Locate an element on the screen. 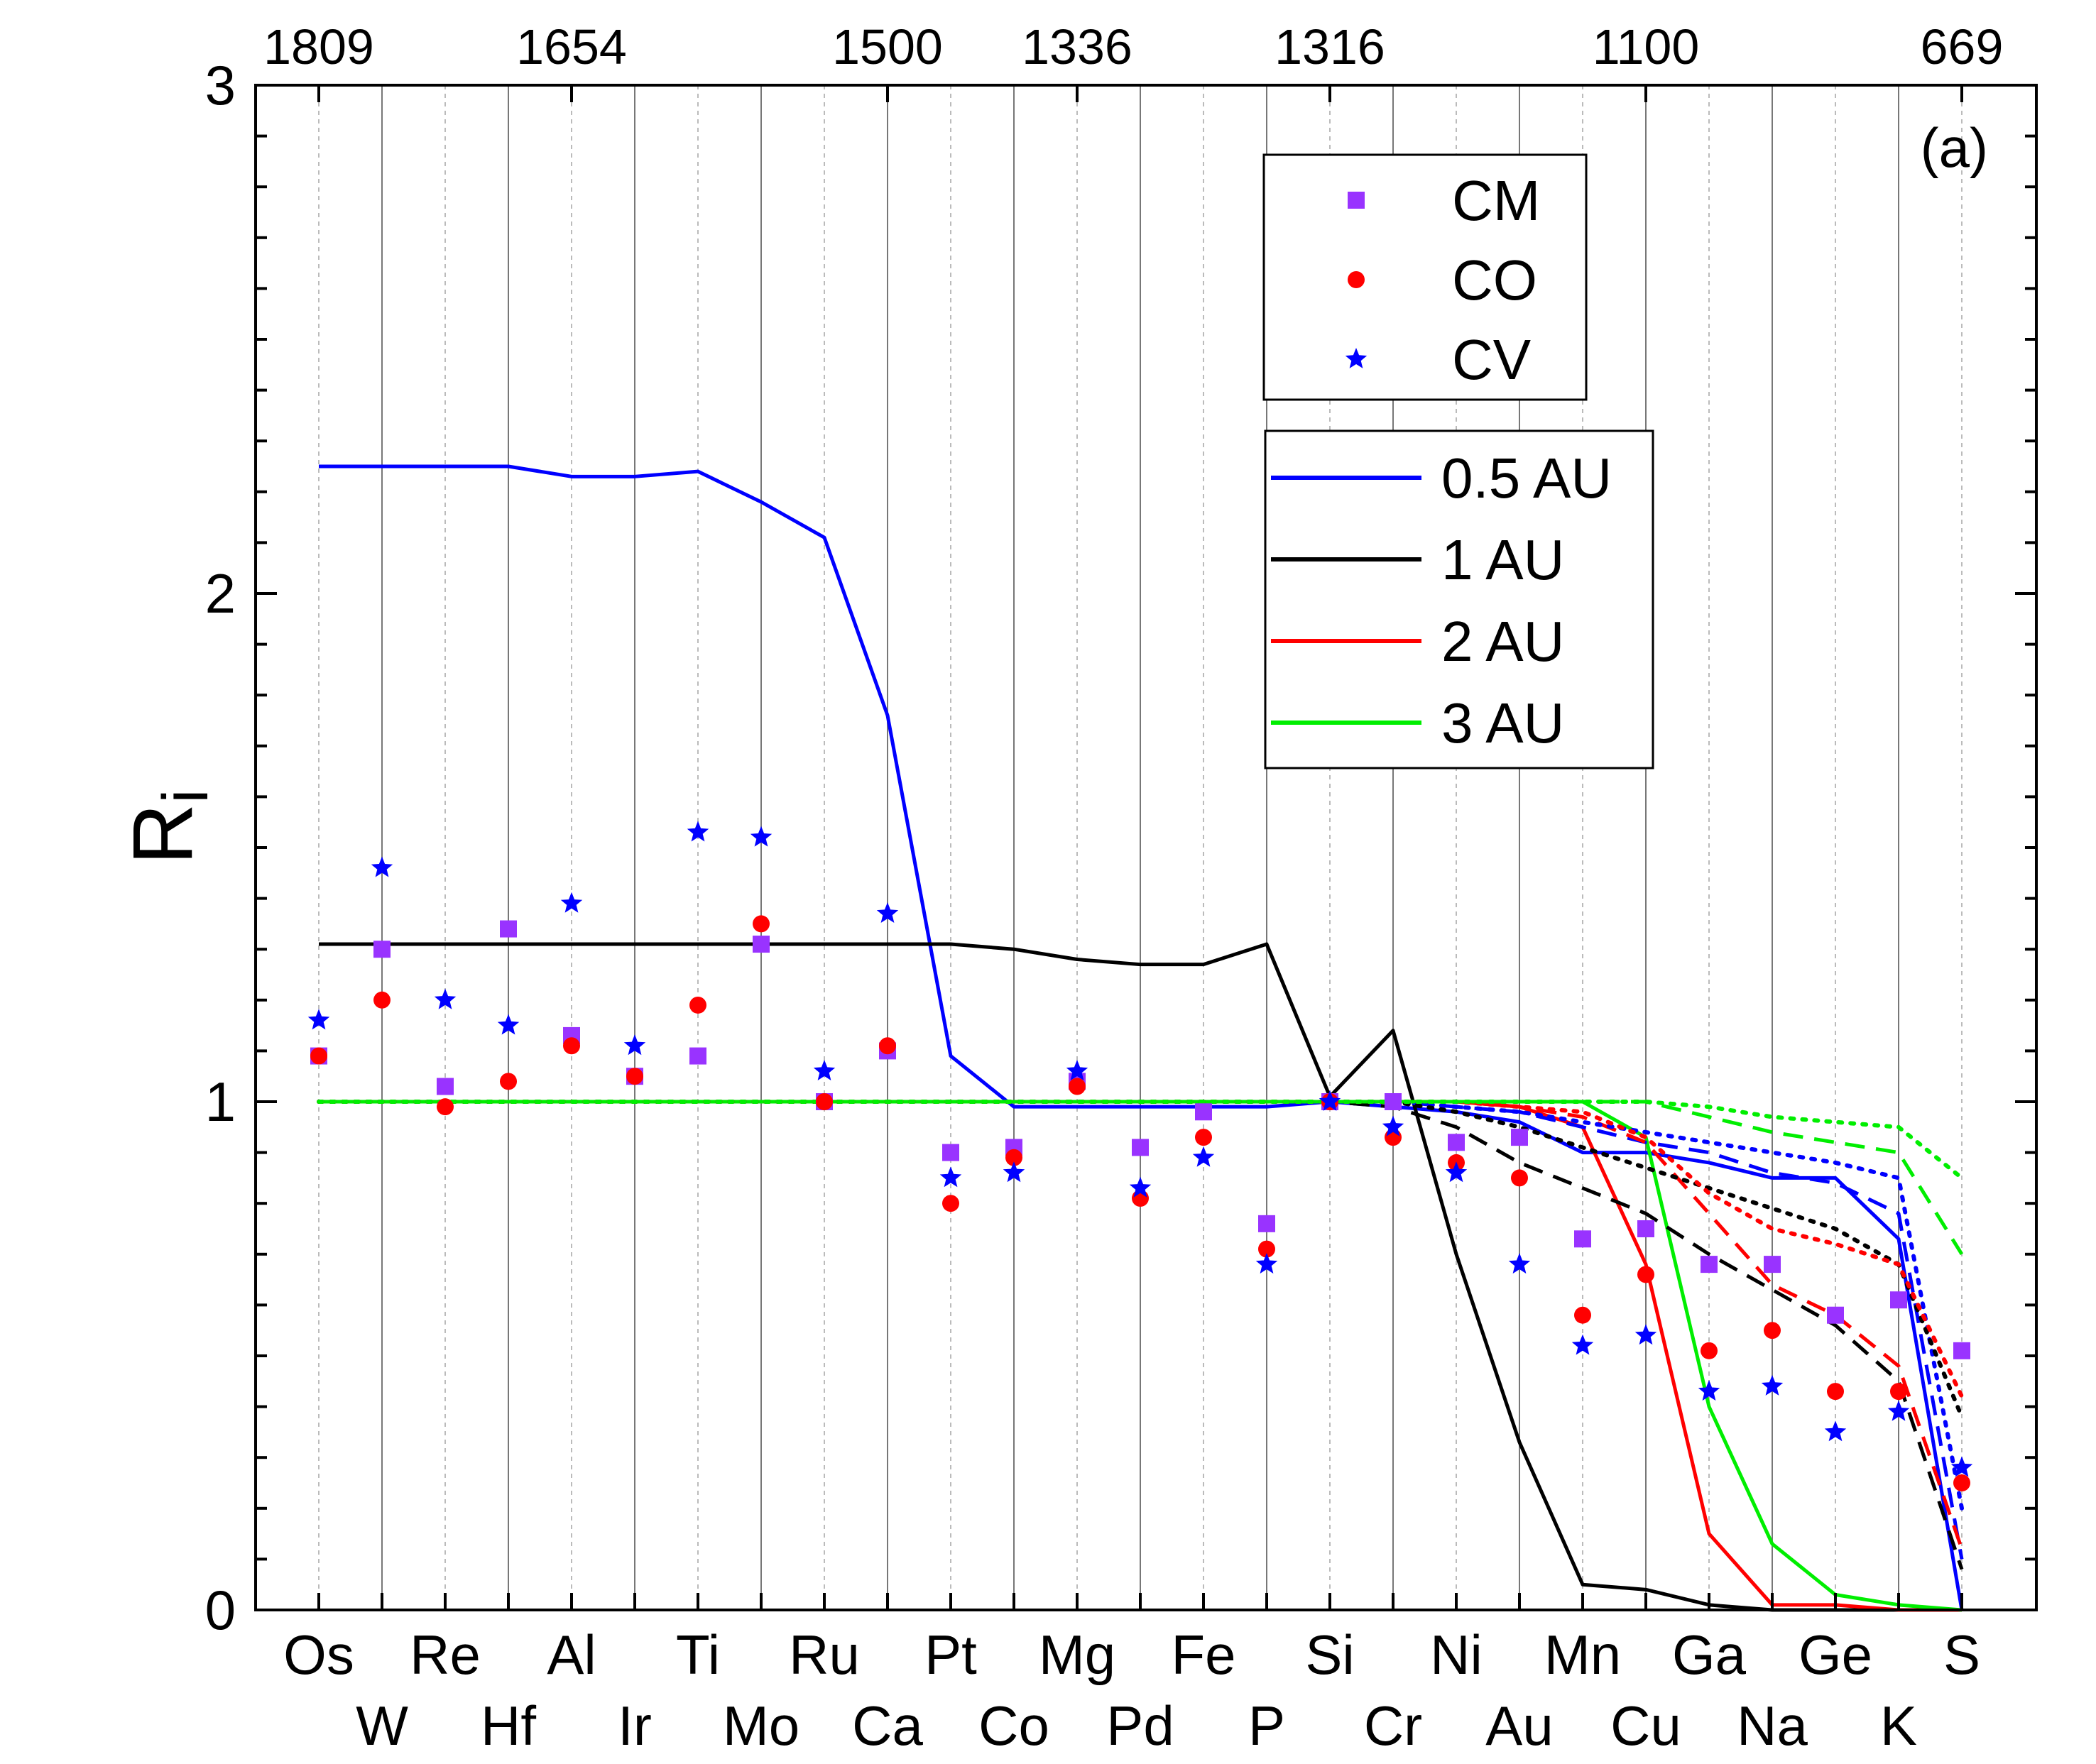 The image size is (2096, 1764). point-cm-p is located at coordinates (1266, 1224).